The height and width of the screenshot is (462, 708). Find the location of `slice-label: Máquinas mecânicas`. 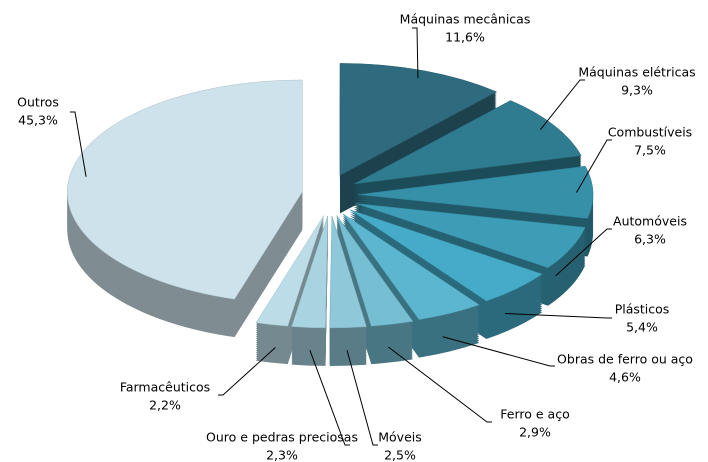

slice-label: Máquinas mecânicas is located at coordinates (465, 19).